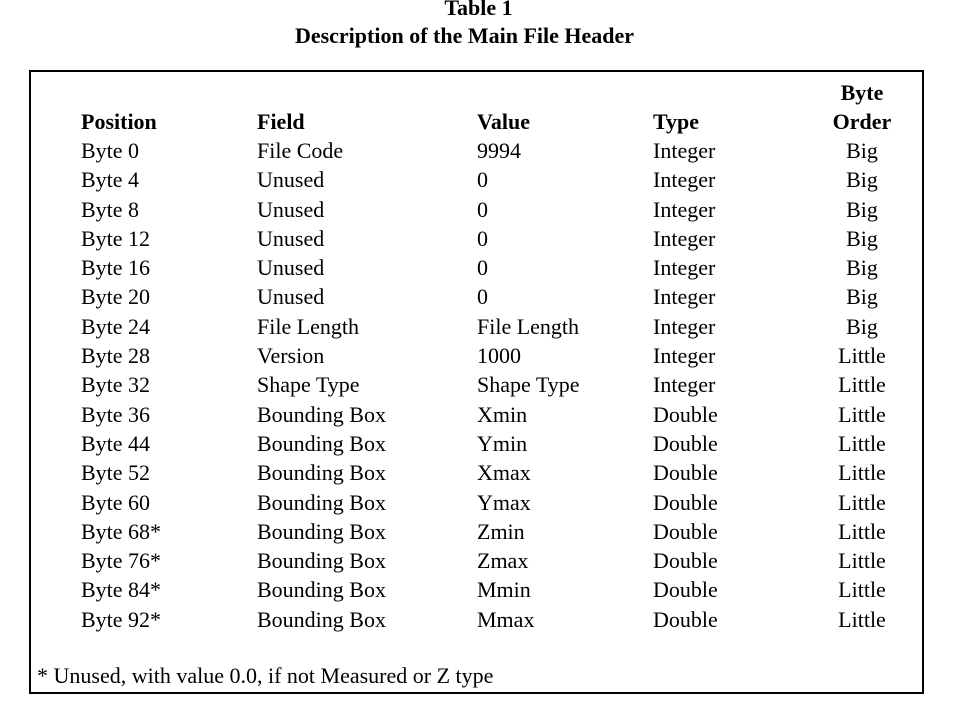  I want to click on cell-position: Byte 32, so click(116, 385).